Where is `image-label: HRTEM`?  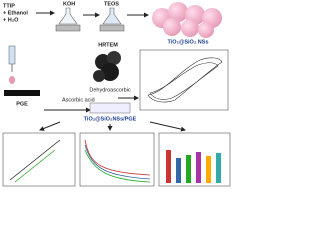 image-label: HRTEM is located at coordinates (108, 45).